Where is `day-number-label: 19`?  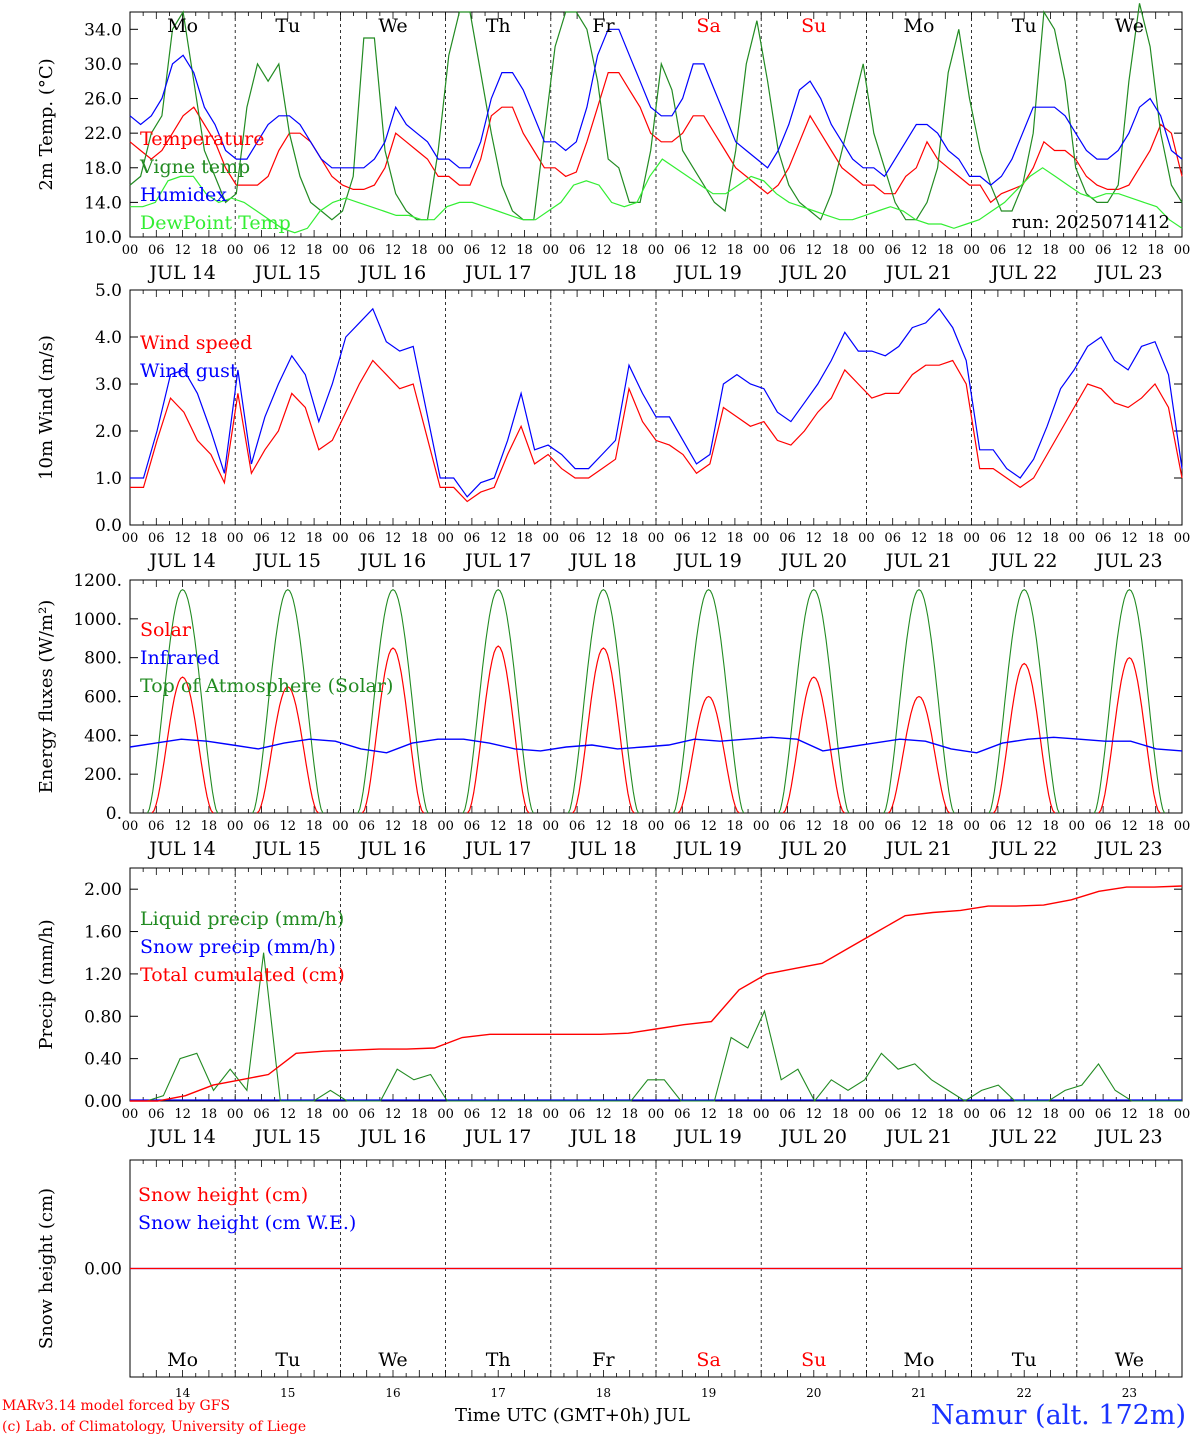 day-number-label: 19 is located at coordinates (708, 1393).